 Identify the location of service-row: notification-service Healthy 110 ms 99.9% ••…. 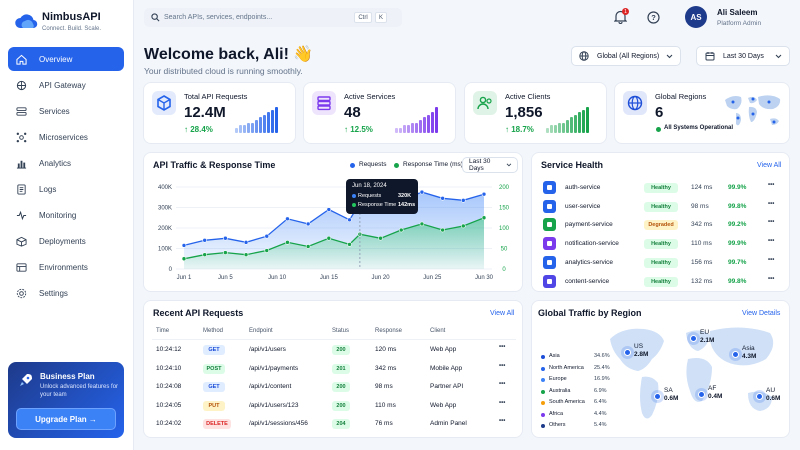
(661, 244).